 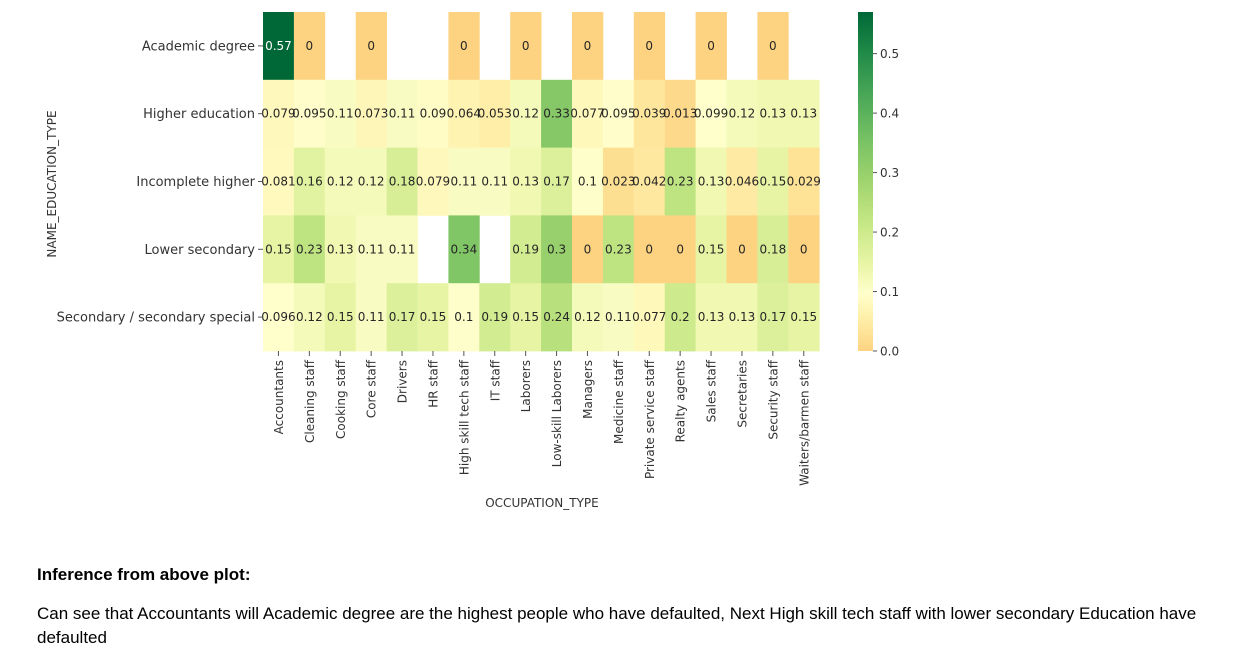 What do you see at coordinates (711, 114) in the screenshot?
I see `cell-value-label: 0.099` at bounding box center [711, 114].